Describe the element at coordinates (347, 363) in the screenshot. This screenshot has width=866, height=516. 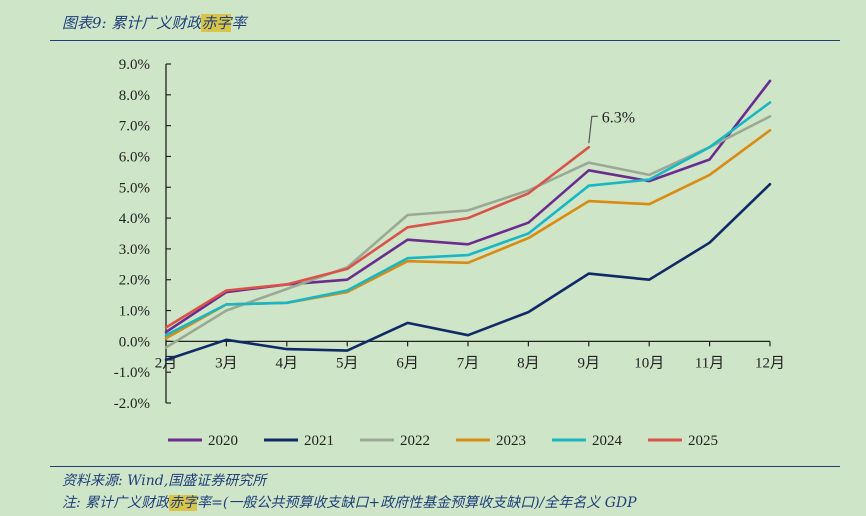
I see `x-tick-label: 5月` at that location.